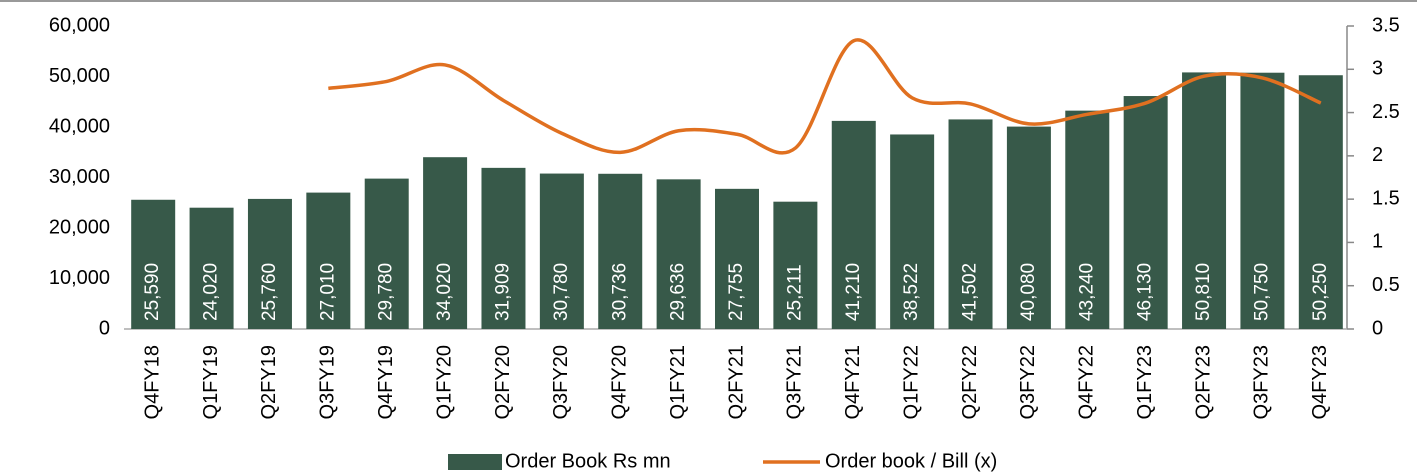  What do you see at coordinates (1377, 328) in the screenshot?
I see `y2-tick-label: 0` at bounding box center [1377, 328].